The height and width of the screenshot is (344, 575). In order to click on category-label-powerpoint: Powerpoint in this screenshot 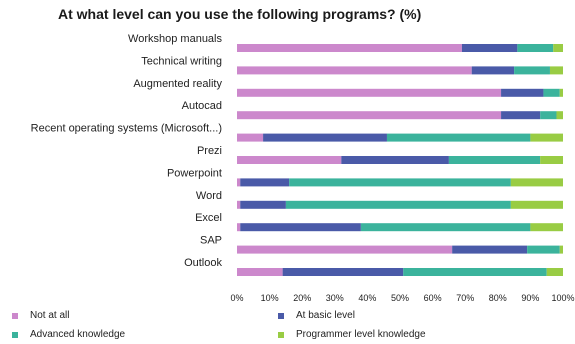, I will do `click(194, 173)`.